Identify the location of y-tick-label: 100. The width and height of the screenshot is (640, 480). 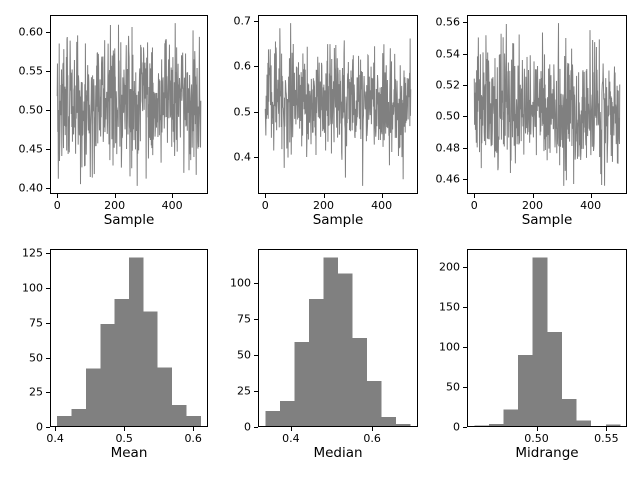
(240, 283).